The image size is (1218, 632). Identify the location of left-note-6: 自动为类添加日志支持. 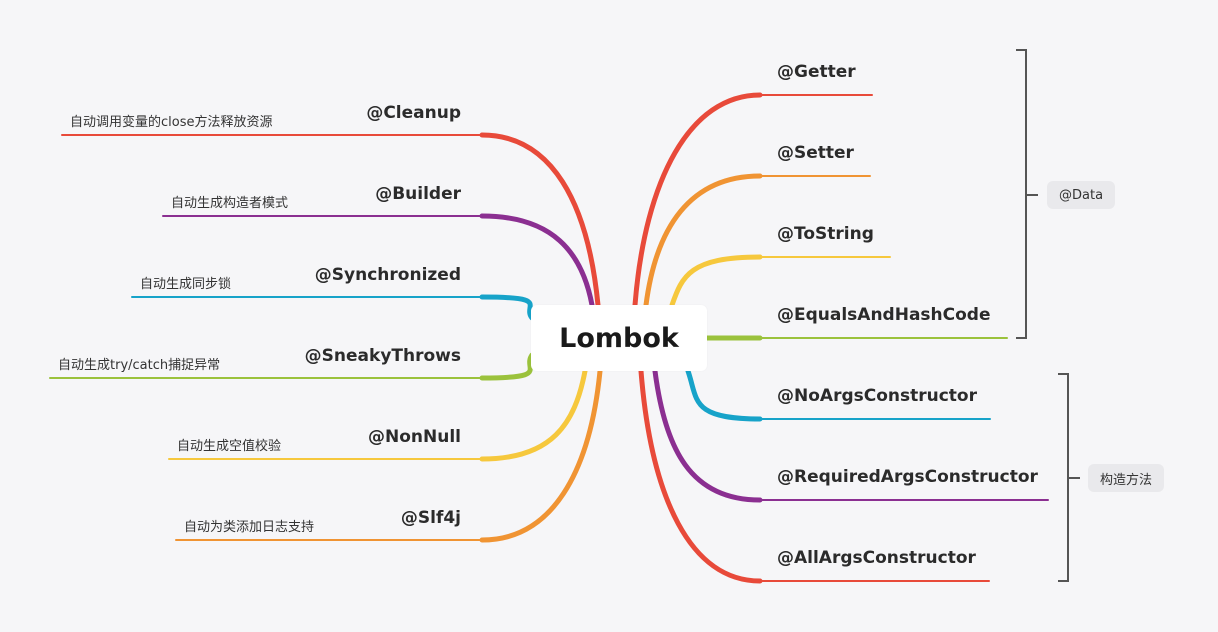
(249, 527).